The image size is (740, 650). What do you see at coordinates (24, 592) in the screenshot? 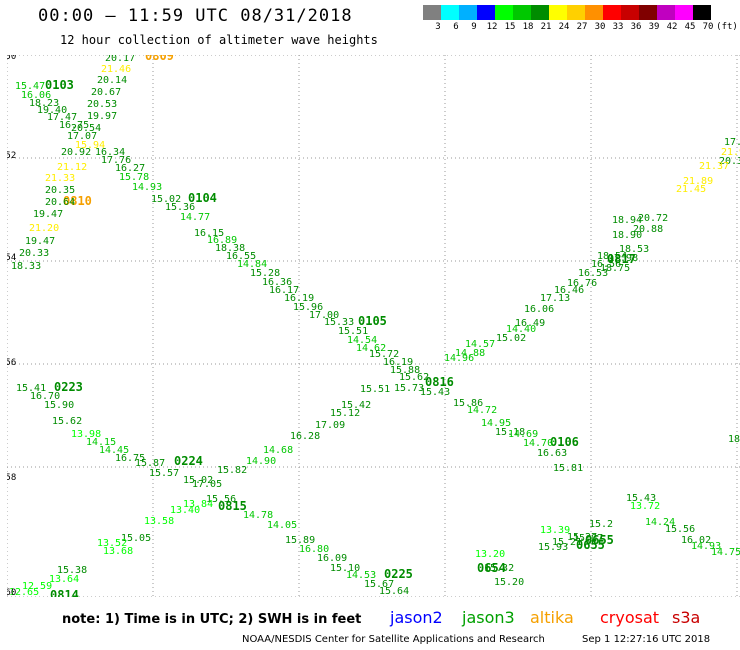
I see `wave-height-value: 12.65` at bounding box center [24, 592].